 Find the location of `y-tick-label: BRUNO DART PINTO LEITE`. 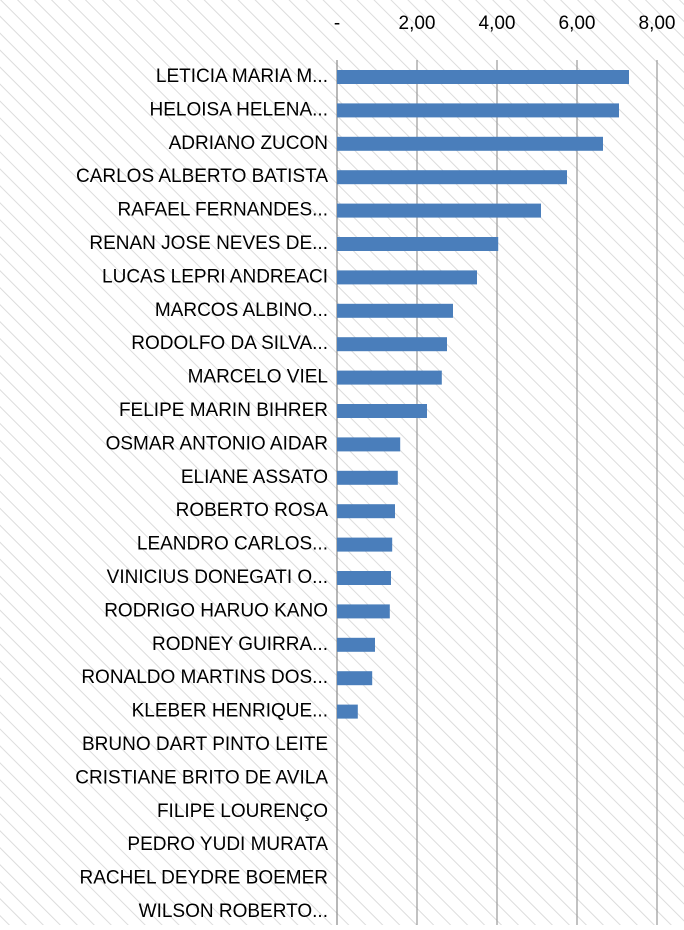

y-tick-label: BRUNO DART PINTO LEITE is located at coordinates (205, 744).